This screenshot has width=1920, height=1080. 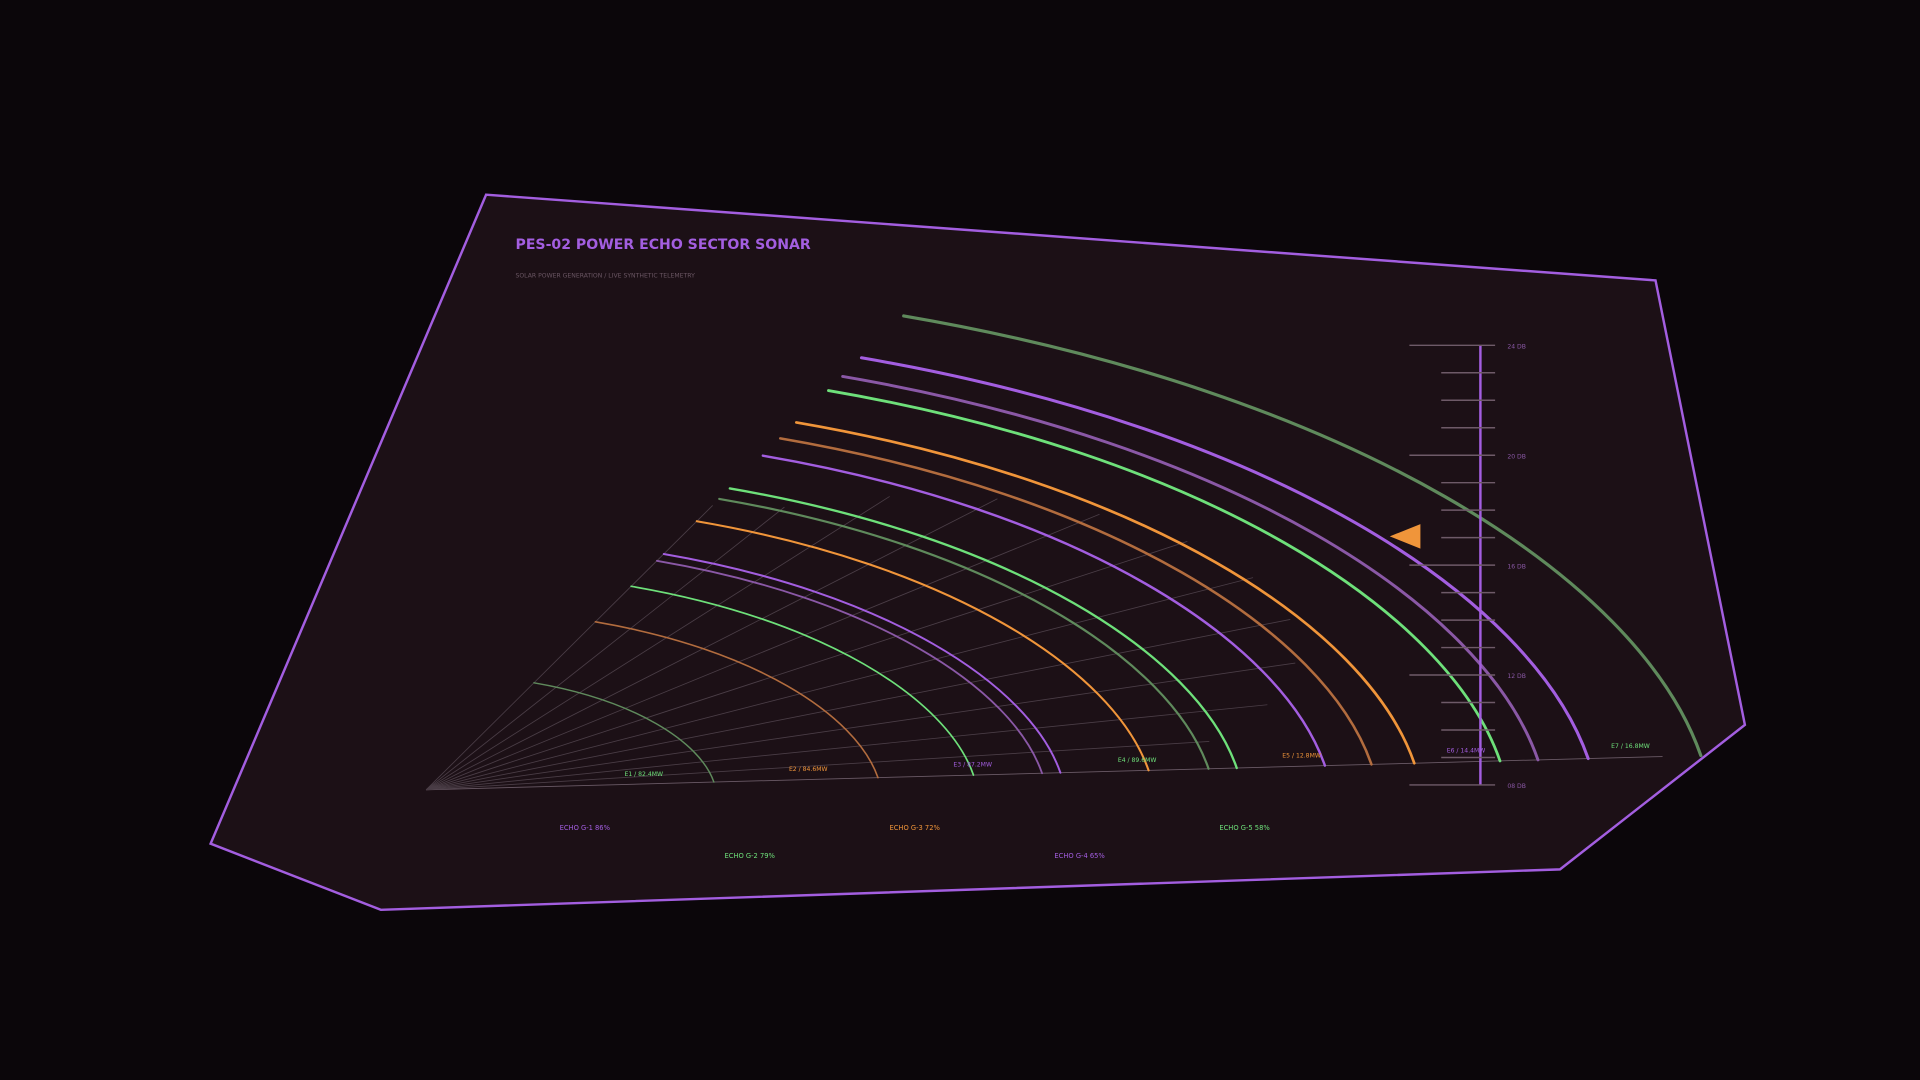 What do you see at coordinates (643, 774) in the screenshot?
I see `arc-label: E1 / 82.4MW` at bounding box center [643, 774].